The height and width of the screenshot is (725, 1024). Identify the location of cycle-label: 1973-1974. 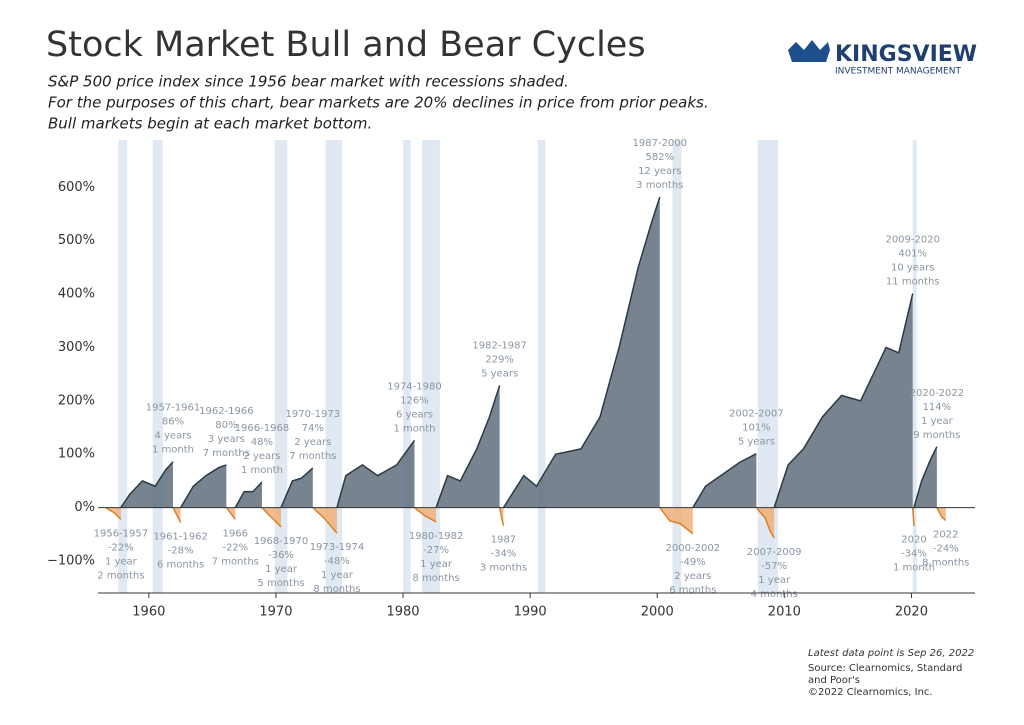
(337, 547).